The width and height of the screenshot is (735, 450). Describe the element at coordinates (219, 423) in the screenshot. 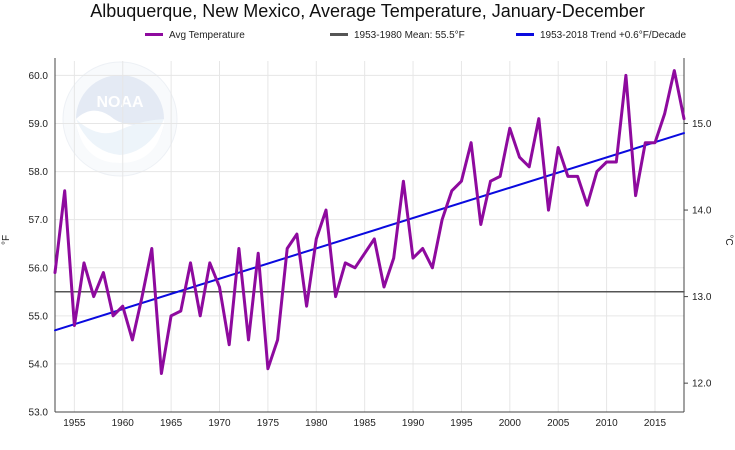

I see `x-tick-label: 1970` at that location.